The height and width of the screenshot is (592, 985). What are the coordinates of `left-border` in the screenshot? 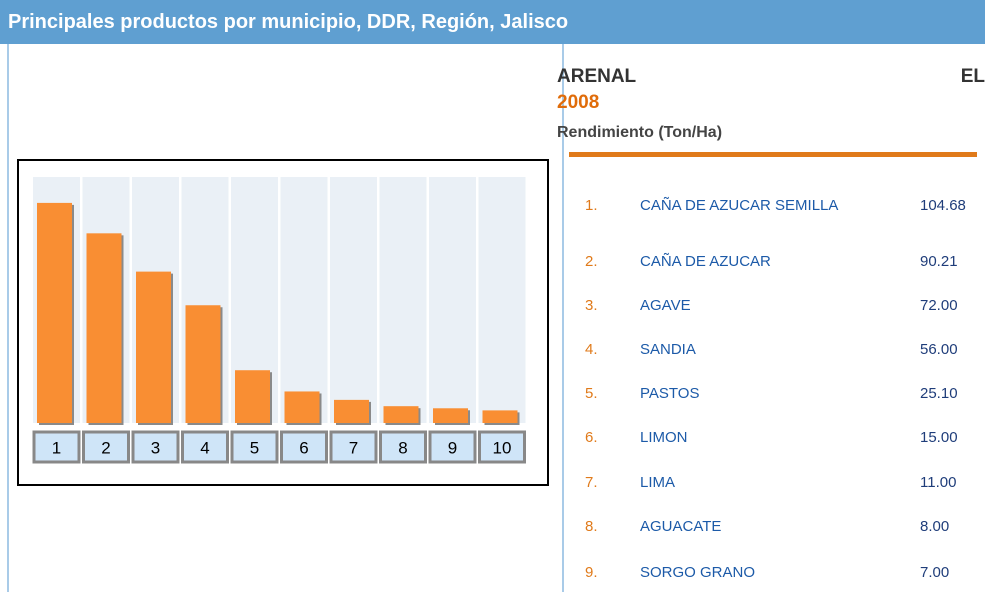 It's located at (8, 318).